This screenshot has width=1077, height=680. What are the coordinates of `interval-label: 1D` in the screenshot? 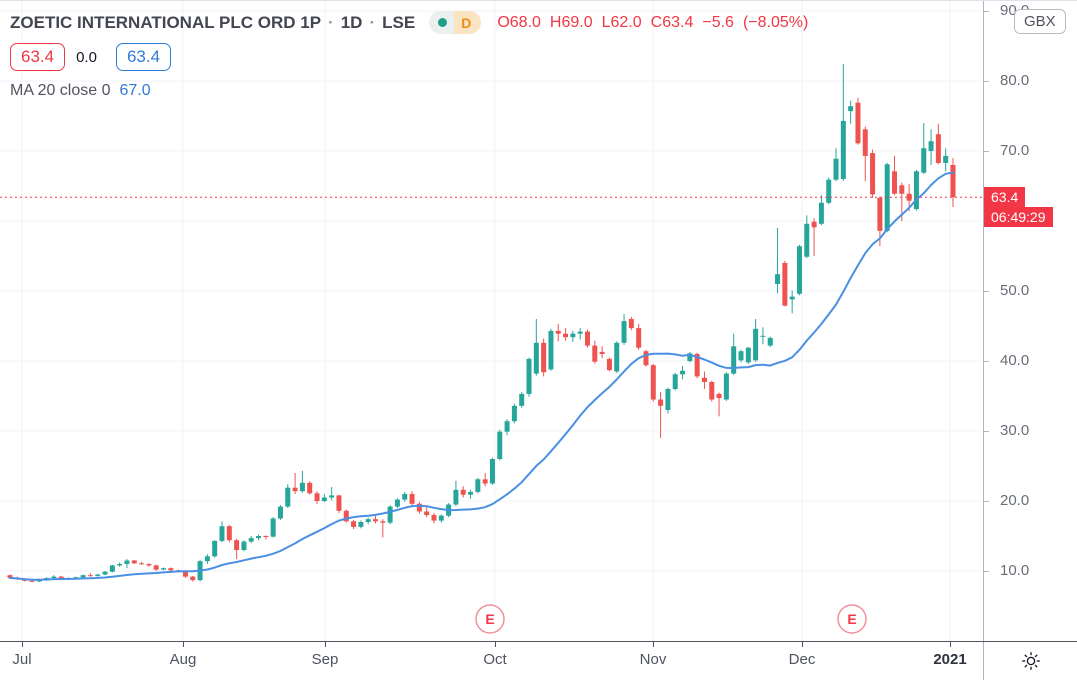 It's located at (351, 22).